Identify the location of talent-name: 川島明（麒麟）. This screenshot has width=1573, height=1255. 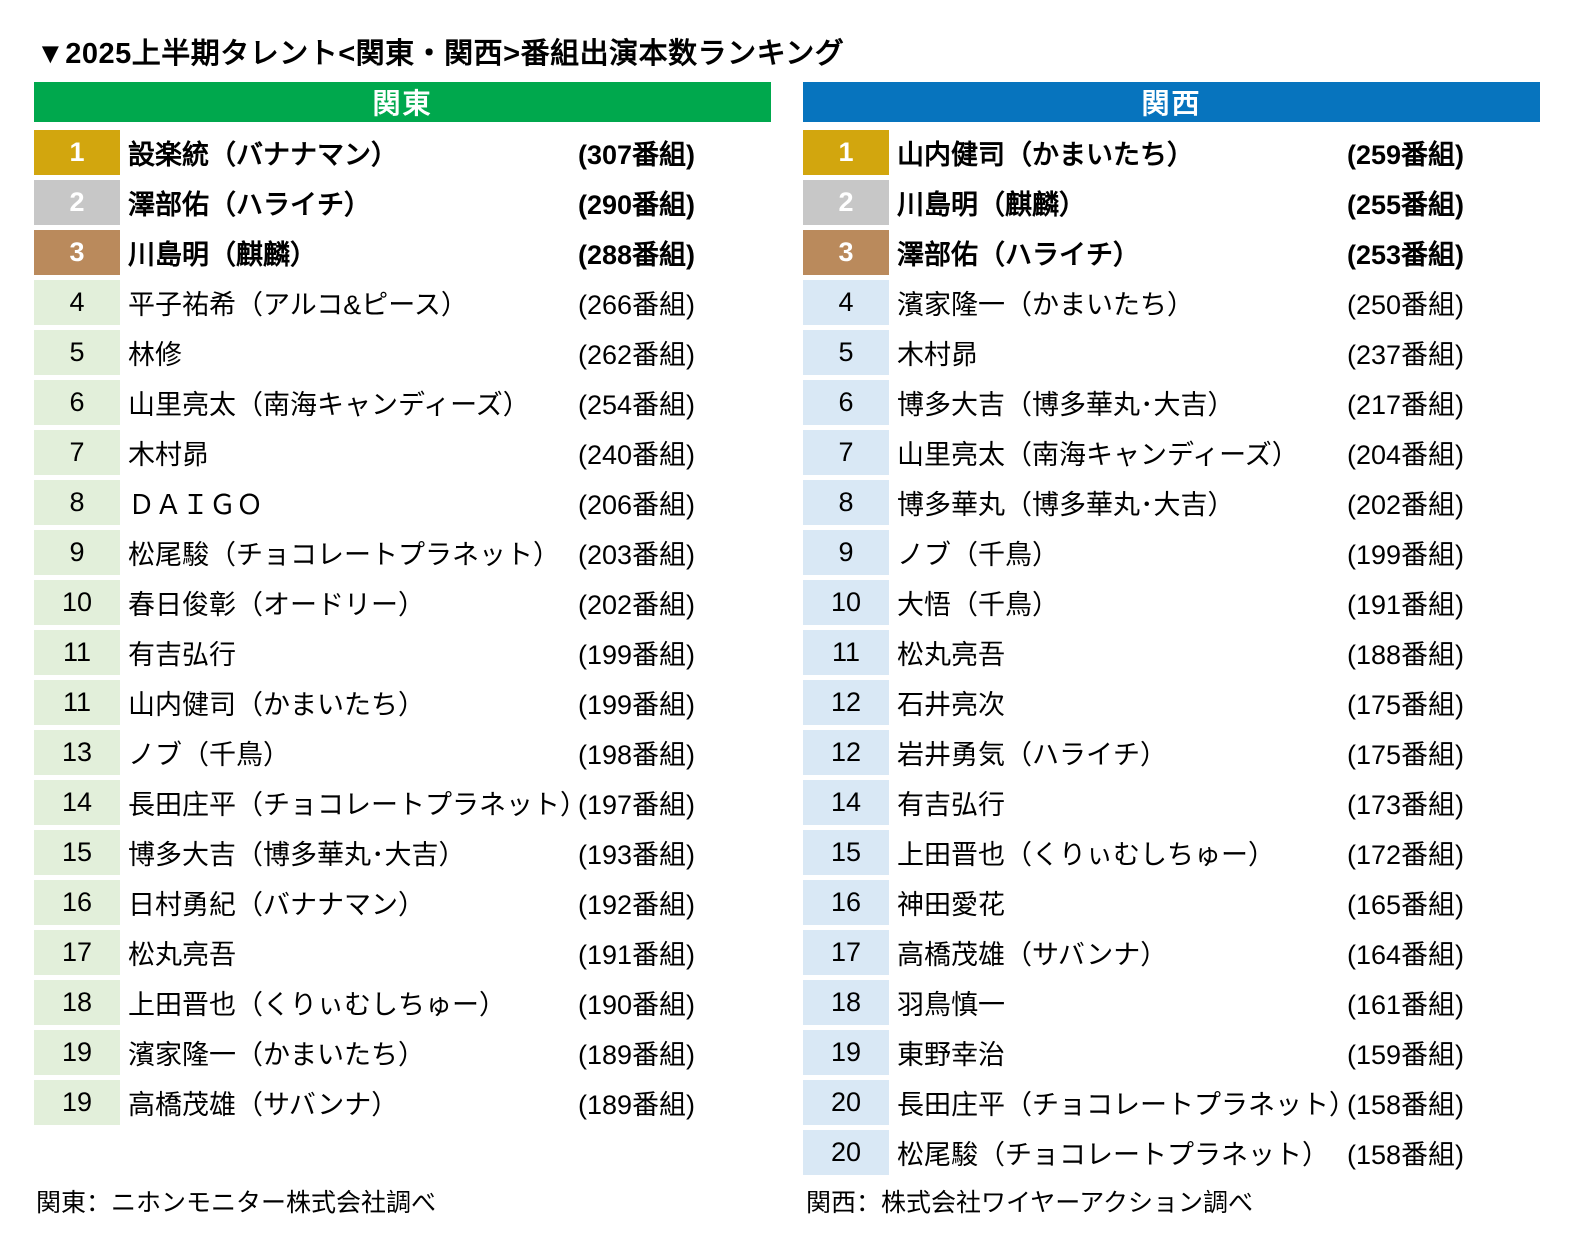
(222, 255).